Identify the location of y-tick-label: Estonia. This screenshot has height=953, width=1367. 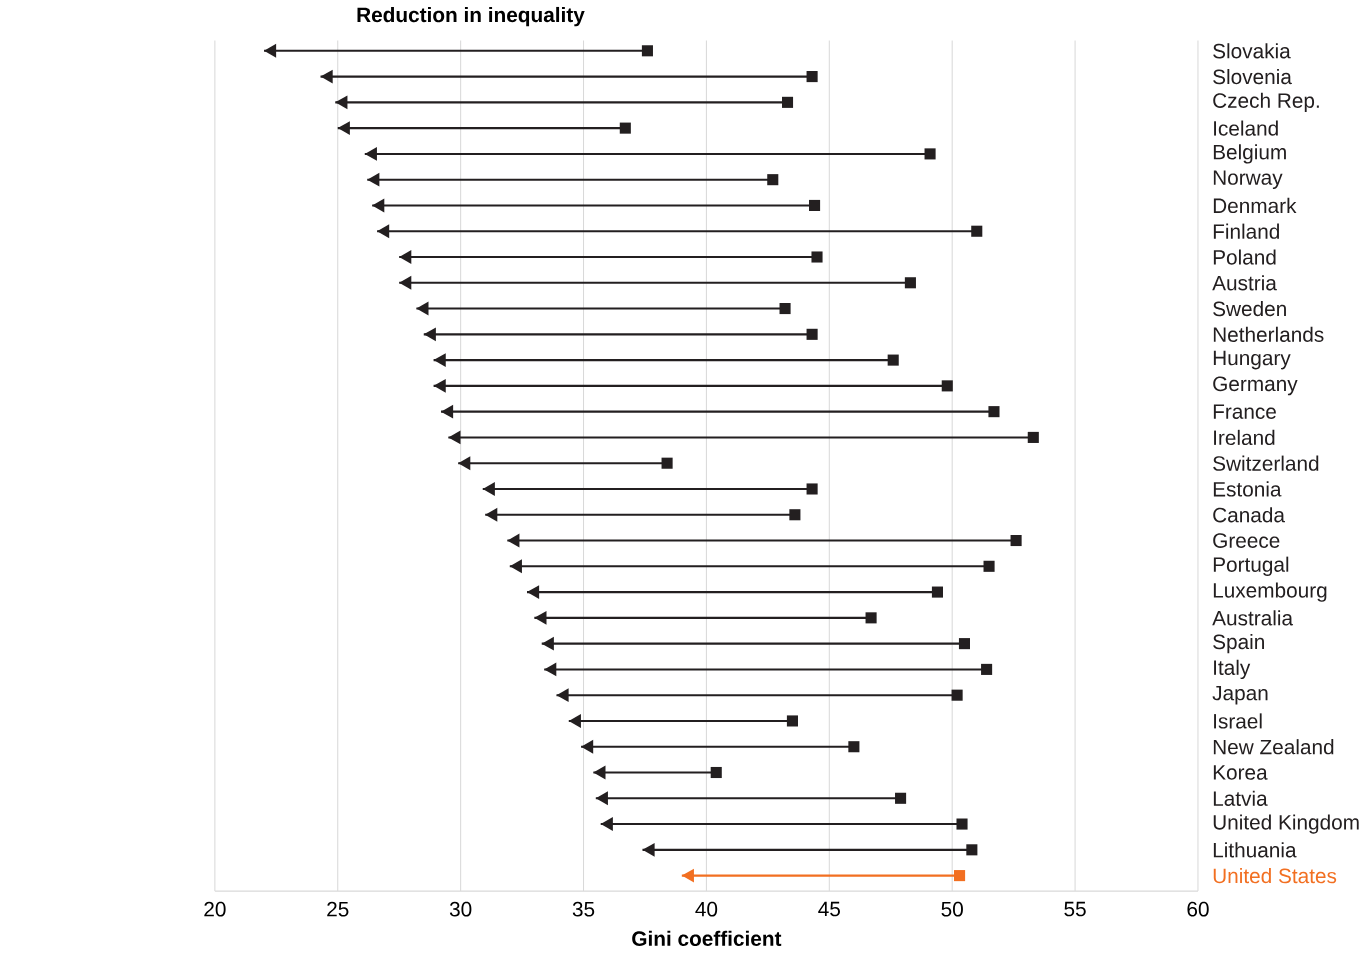
(1247, 489).